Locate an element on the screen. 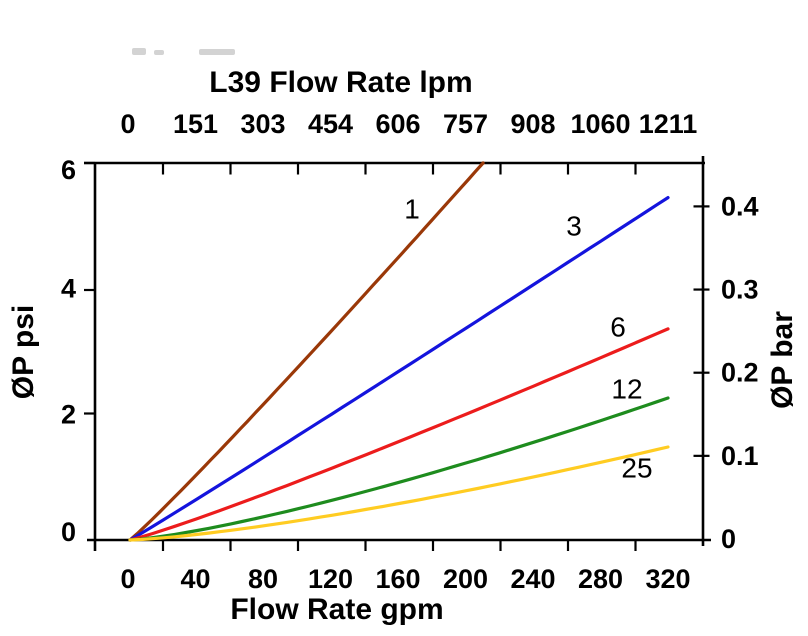 The width and height of the screenshot is (808, 636). curve-label-6: 6 is located at coordinates (618, 327).